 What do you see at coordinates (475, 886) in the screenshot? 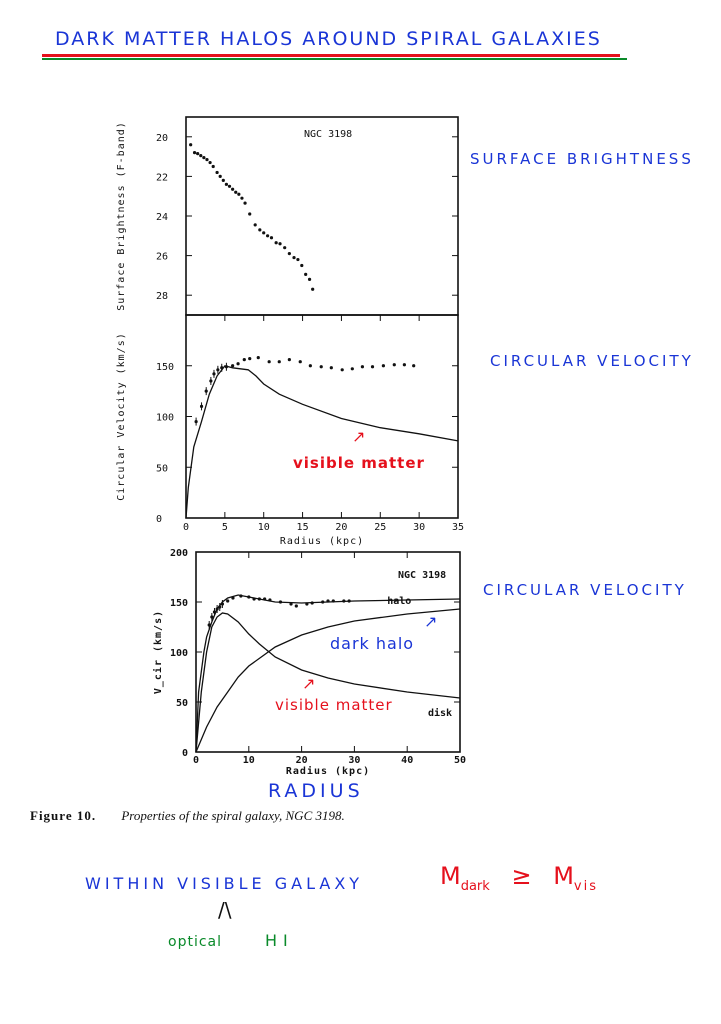
I see `m-dark-sub: dark` at bounding box center [475, 886].